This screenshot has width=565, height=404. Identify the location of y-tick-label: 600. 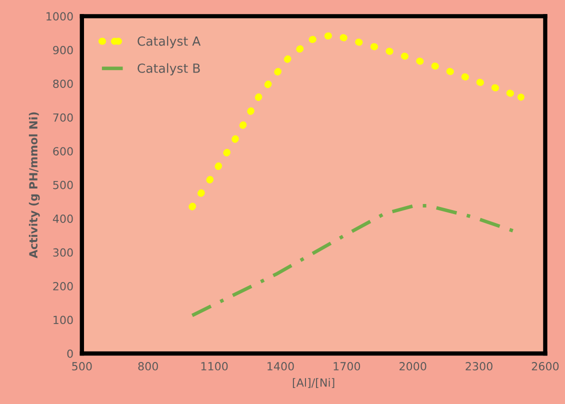
(63, 151).